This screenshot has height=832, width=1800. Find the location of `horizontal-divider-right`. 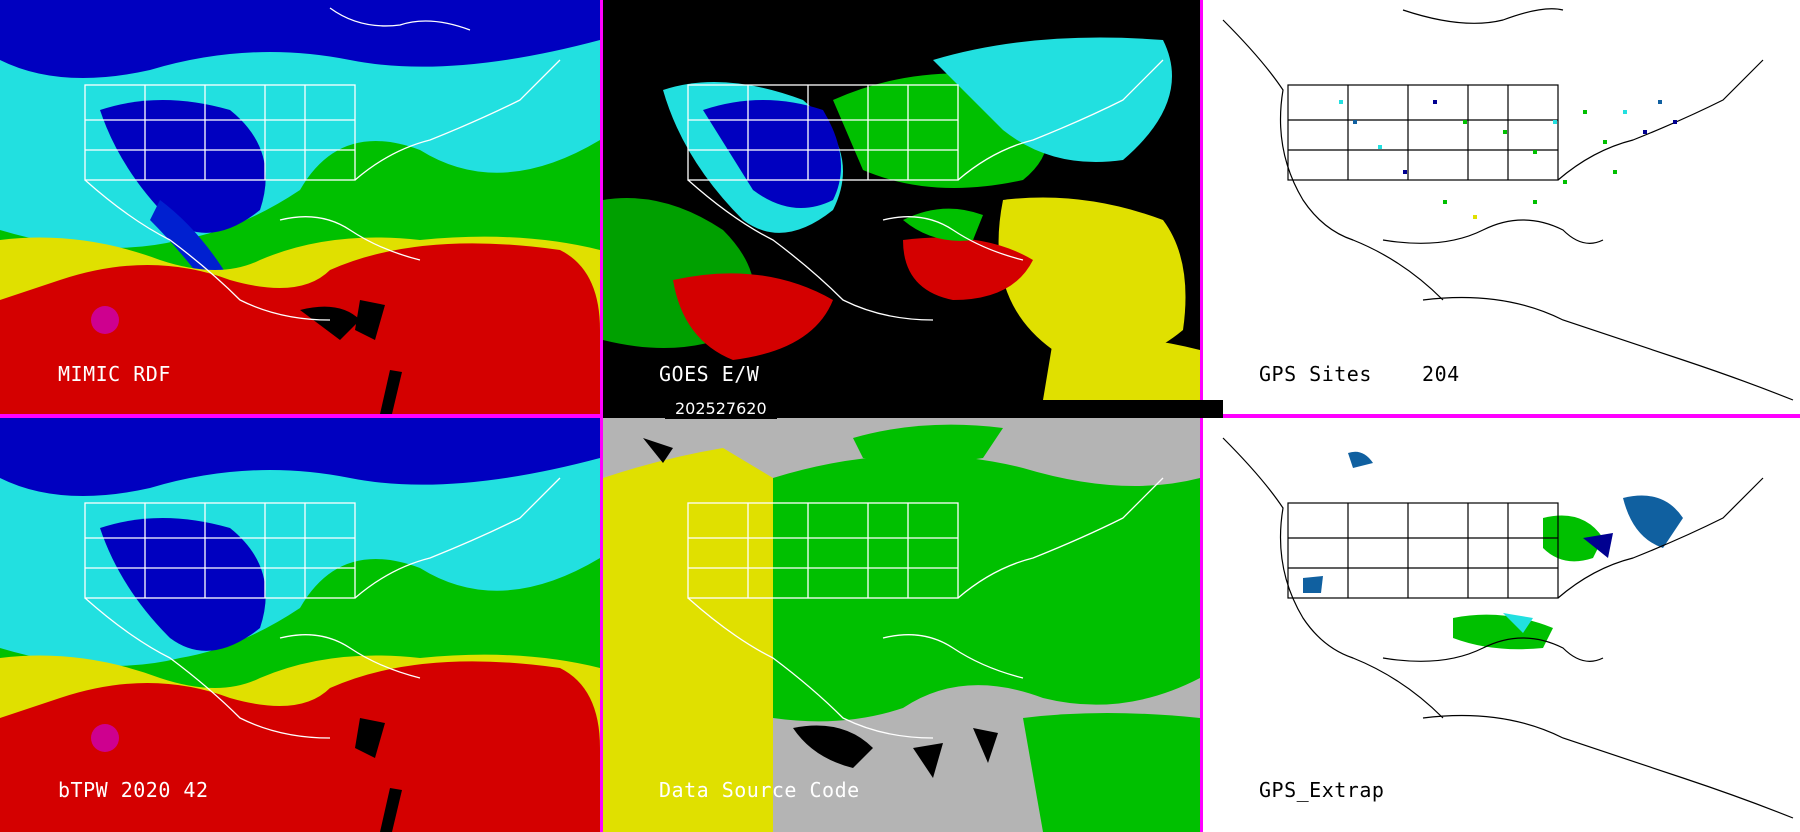

horizontal-divider-right is located at coordinates (1500, 416).